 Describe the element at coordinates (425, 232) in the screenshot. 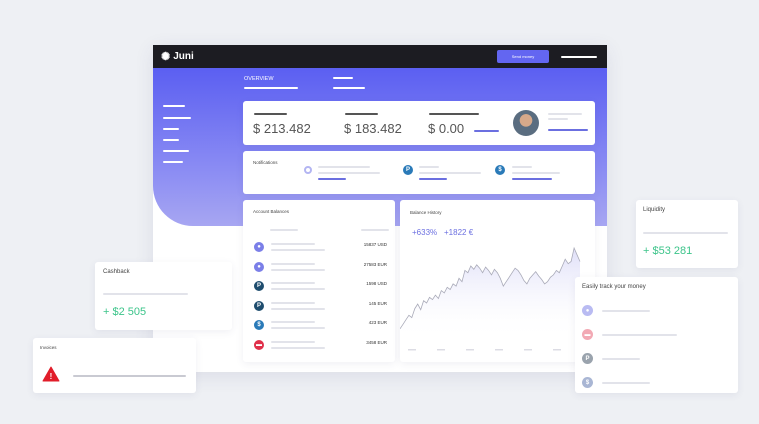

I see `percent-change: +633%` at that location.